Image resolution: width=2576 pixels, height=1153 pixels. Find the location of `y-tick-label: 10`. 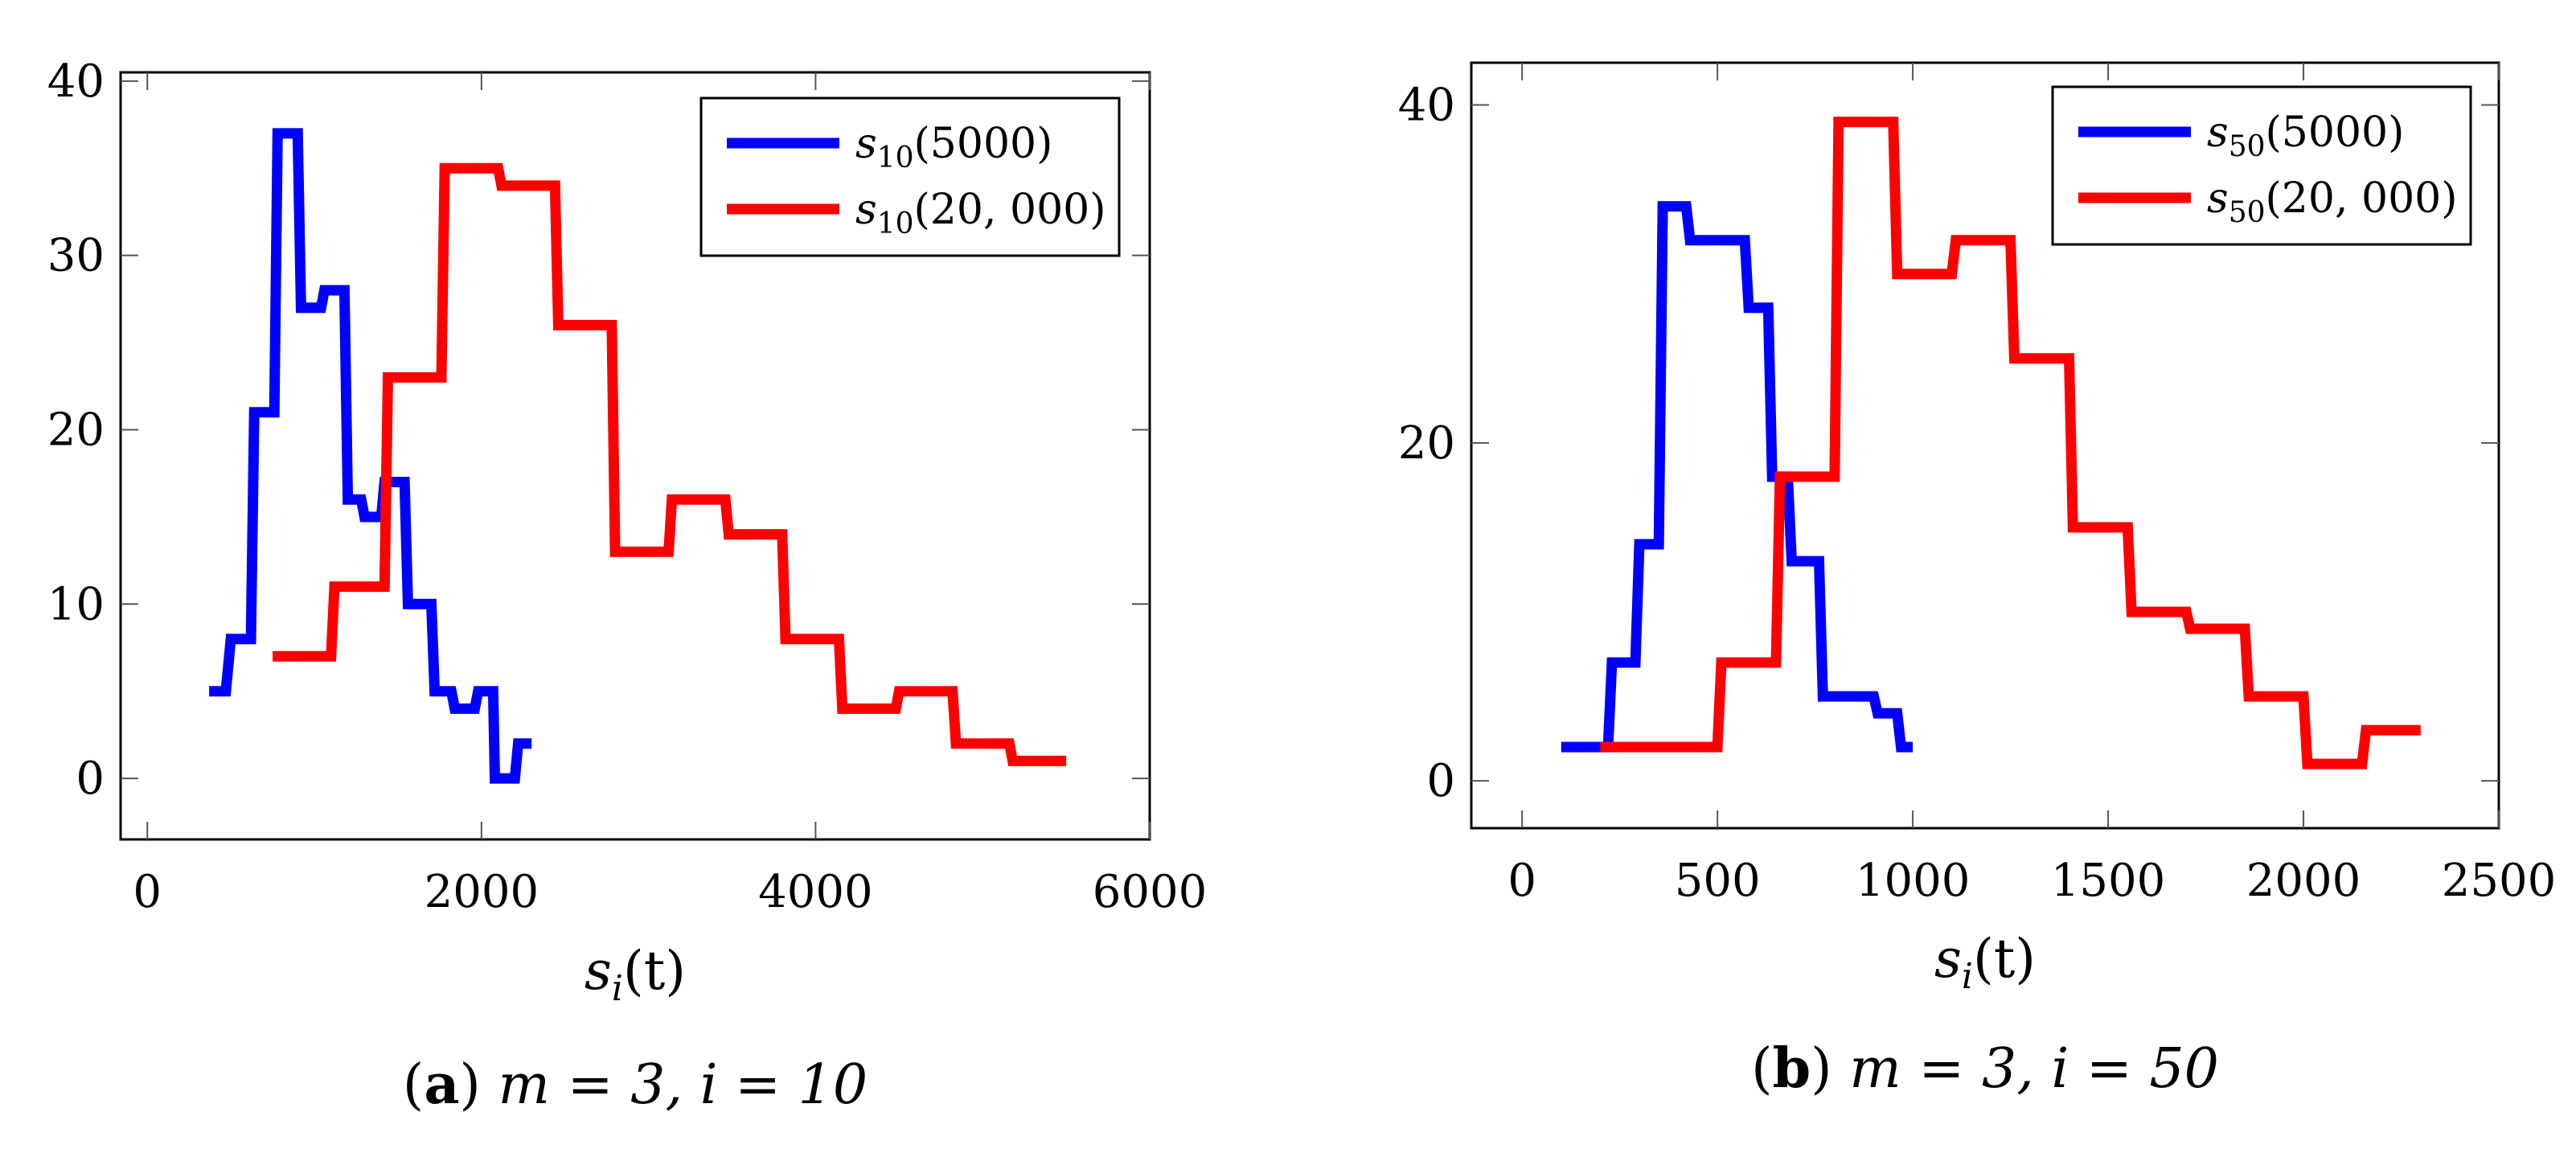

y-tick-label: 10 is located at coordinates (76, 604).